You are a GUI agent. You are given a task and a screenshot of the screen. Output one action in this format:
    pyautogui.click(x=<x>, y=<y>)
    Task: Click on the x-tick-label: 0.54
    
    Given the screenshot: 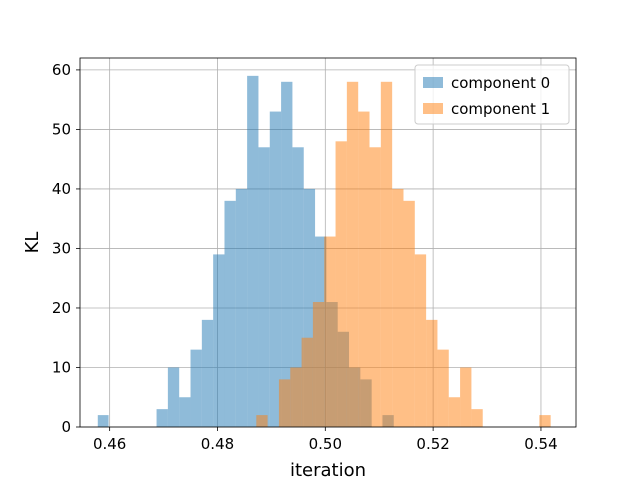 What is the action you would take?
    pyautogui.click(x=540, y=444)
    